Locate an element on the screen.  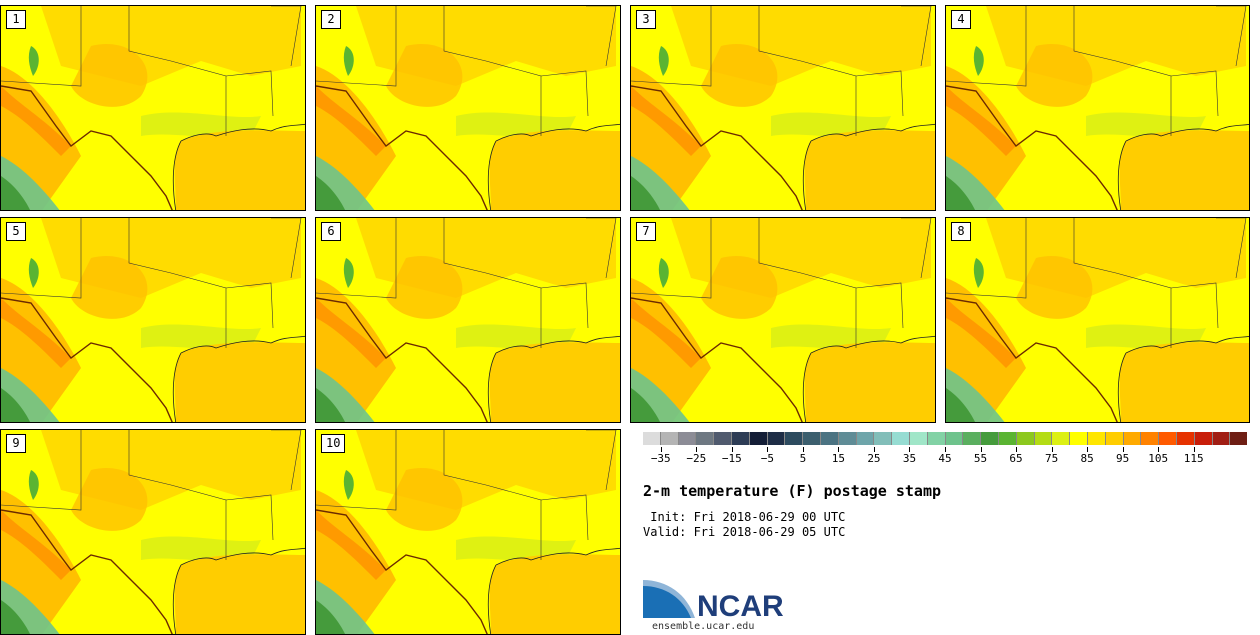
colorbar-tick-label: −5 is located at coordinates (767, 458).